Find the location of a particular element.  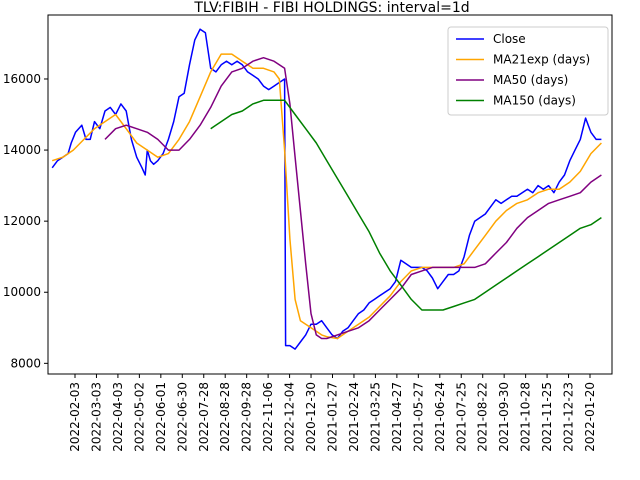

x-tick-label: 2022-06-01 is located at coordinates (161, 417).